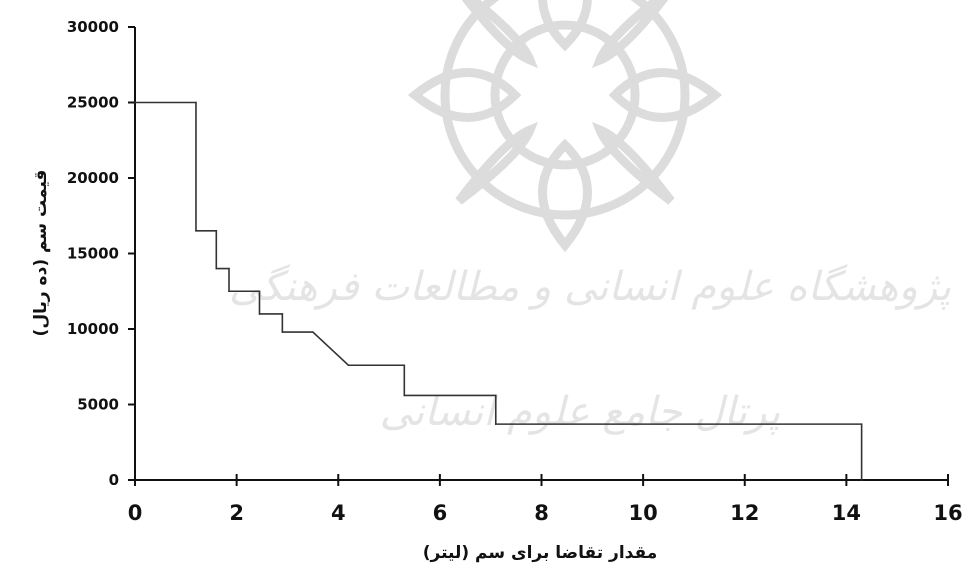  Describe the element at coordinates (947, 513) in the screenshot. I see `x-tick-label: 16` at that location.